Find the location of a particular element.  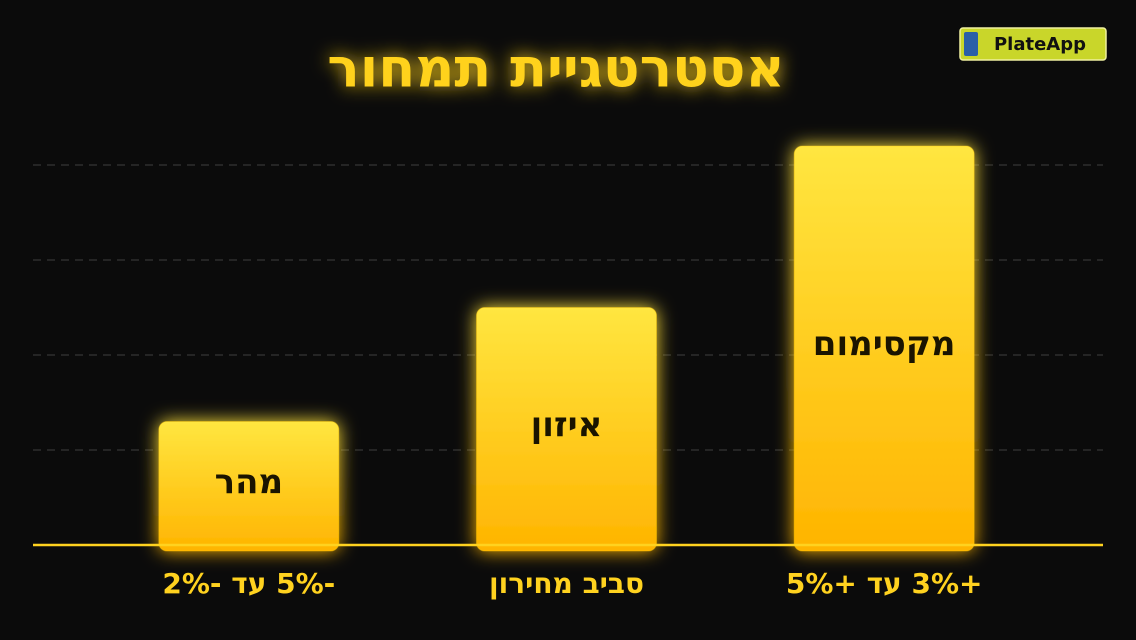

chart-title: אסטרטגיית תמחור is located at coordinates (556, 68).